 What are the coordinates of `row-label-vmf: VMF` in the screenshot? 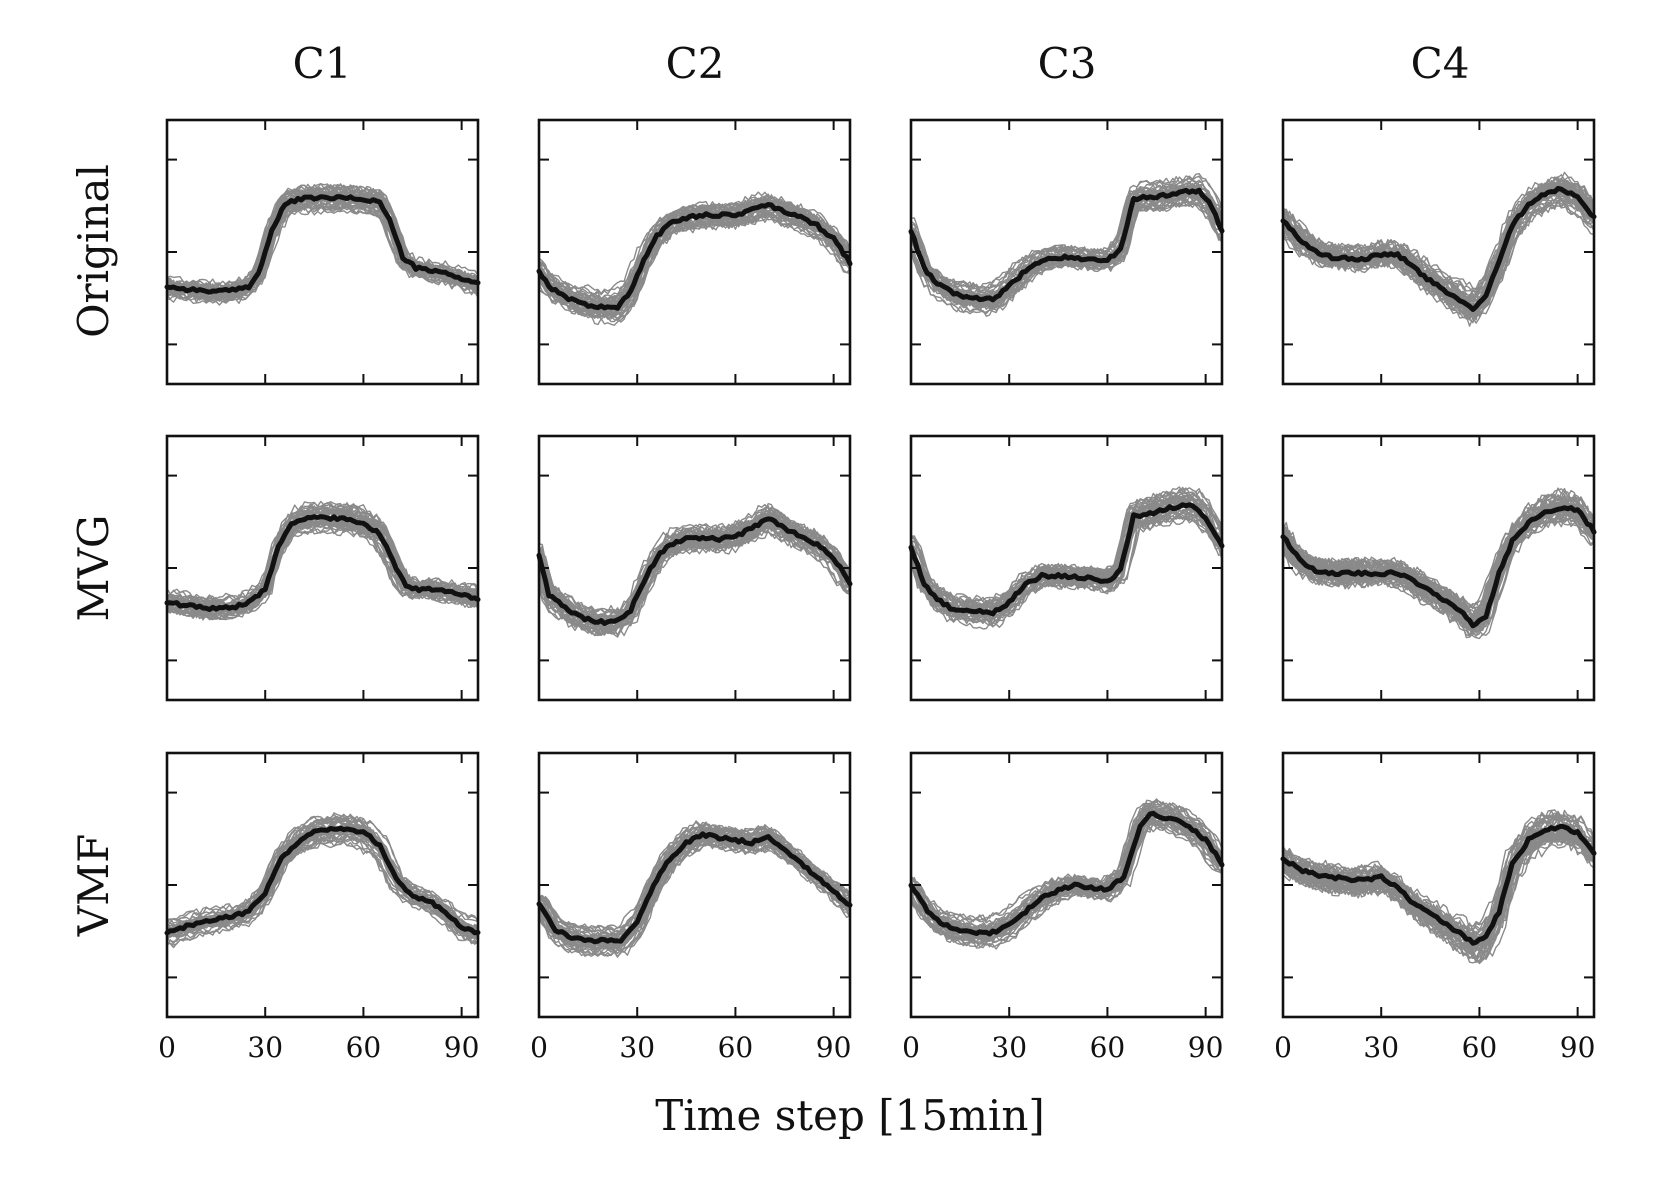 It's located at (93, 885).